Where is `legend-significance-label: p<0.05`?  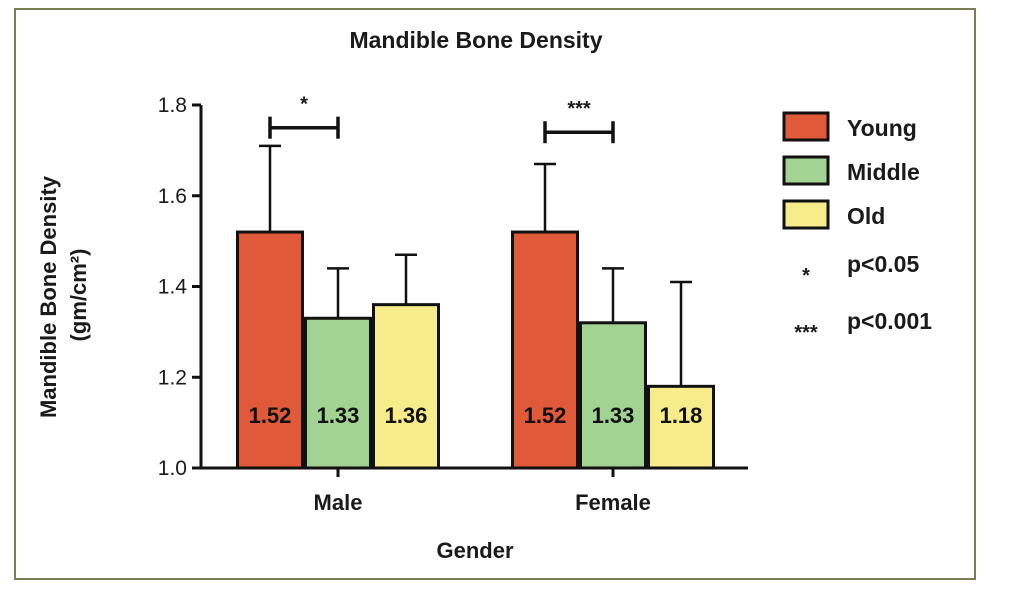 legend-significance-label: p<0.05 is located at coordinates (883, 264).